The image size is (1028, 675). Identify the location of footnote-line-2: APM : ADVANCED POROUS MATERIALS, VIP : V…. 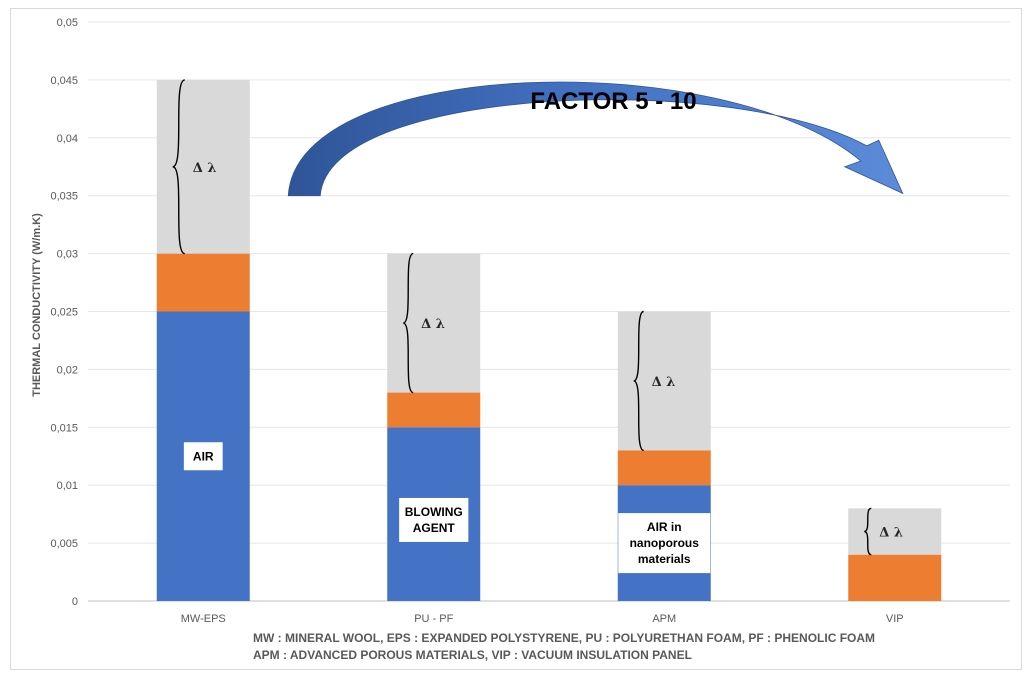
(472, 655).